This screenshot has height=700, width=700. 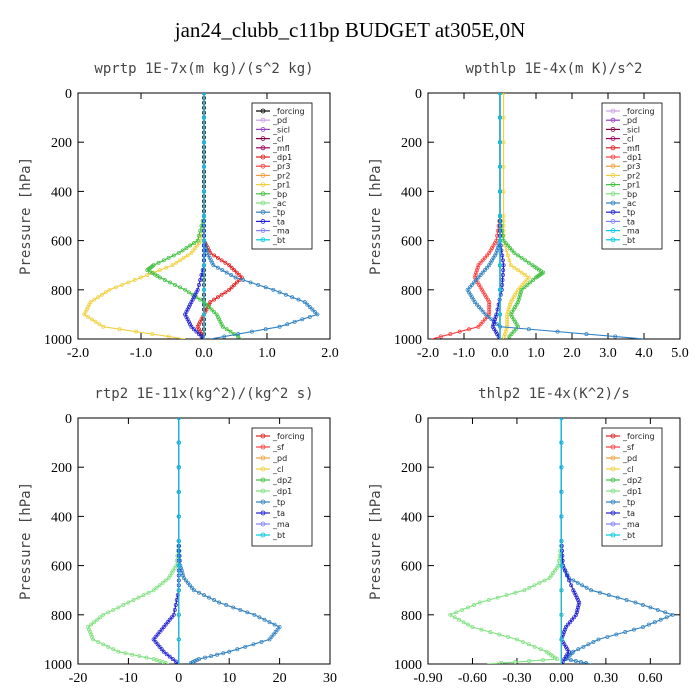 What do you see at coordinates (629, 458) in the screenshot?
I see `legend-entry: _pd` at bounding box center [629, 458].